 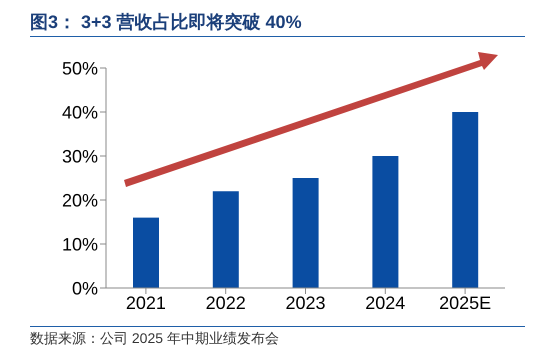 What do you see at coordinates (166, 22) in the screenshot?
I see `chart-title: 图3： 3+3 营收占比即将突破 40%` at bounding box center [166, 22].